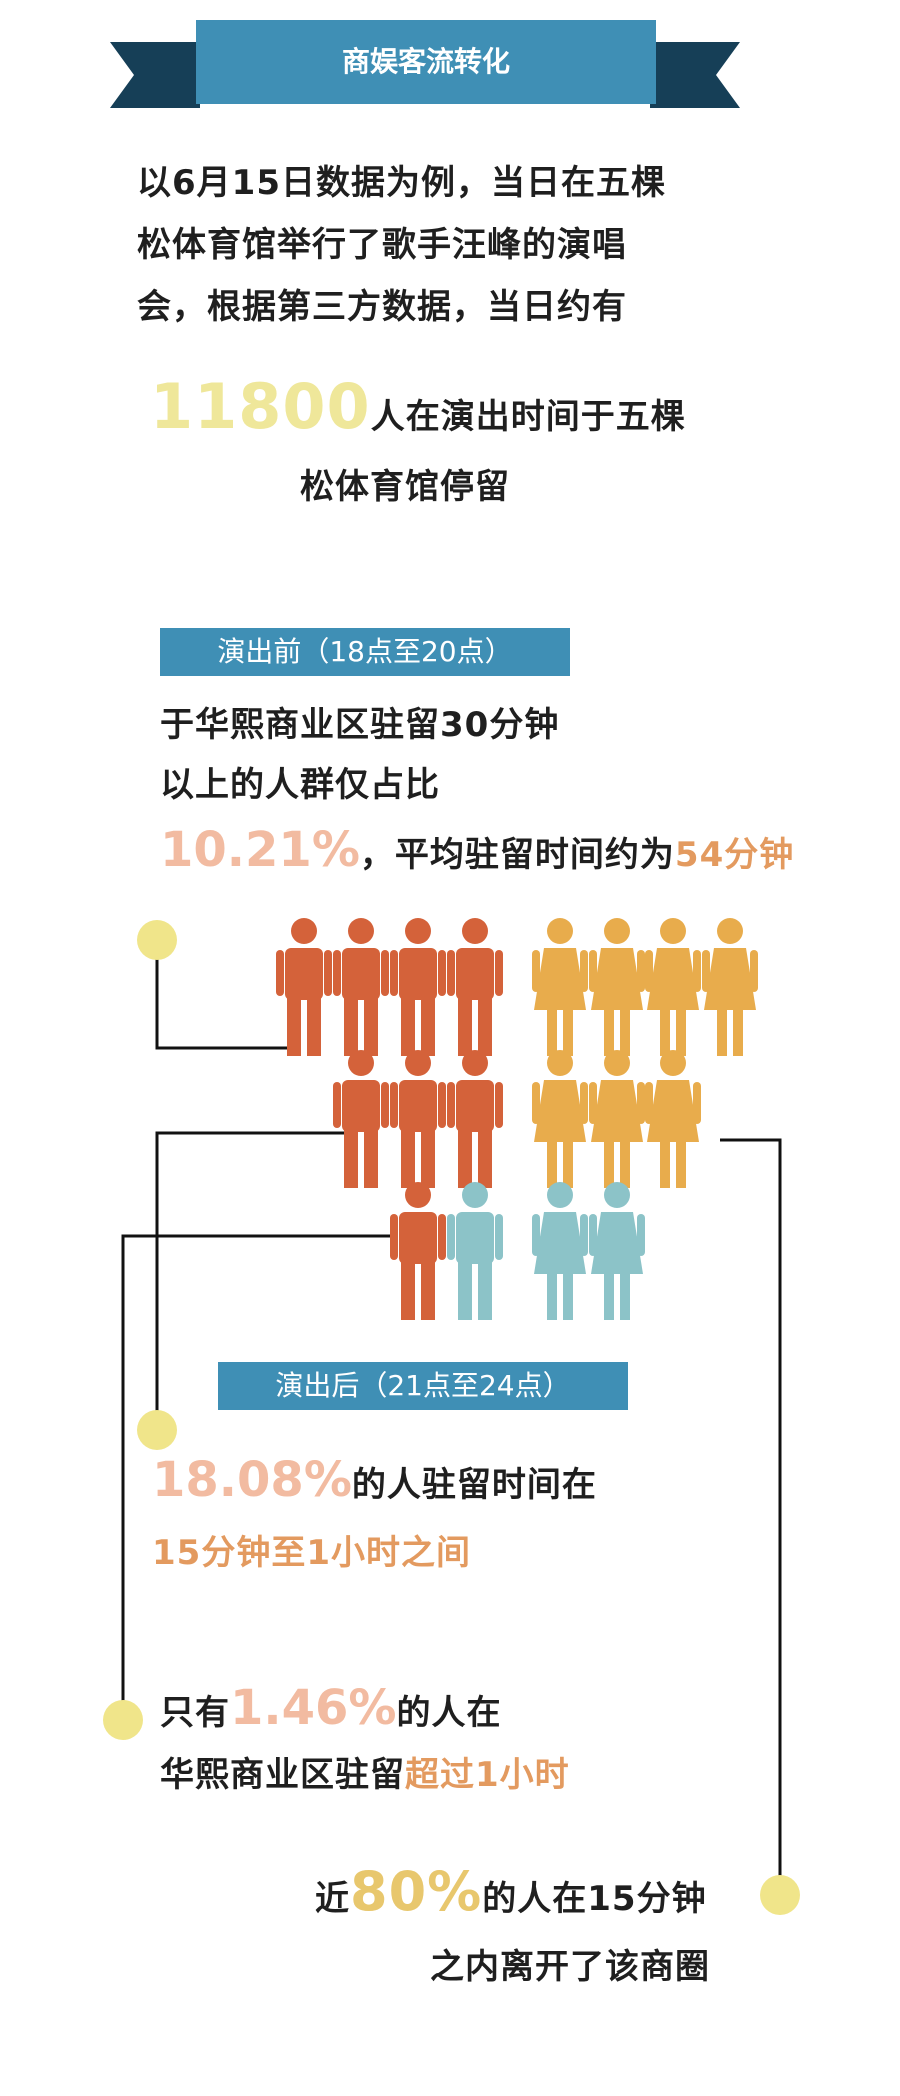  What do you see at coordinates (405, 487) in the screenshot?
I see `headline-text-2: 松体育馆停留` at bounding box center [405, 487].